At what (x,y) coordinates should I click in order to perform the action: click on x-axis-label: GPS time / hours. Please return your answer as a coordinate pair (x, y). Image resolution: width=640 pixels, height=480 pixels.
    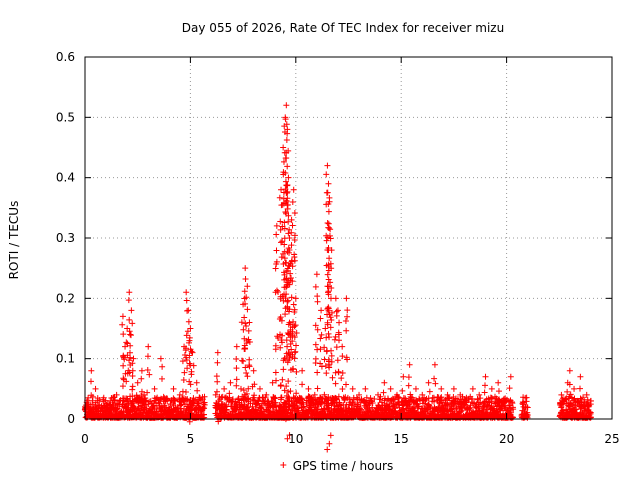
    Looking at the image, I should click on (343, 466).